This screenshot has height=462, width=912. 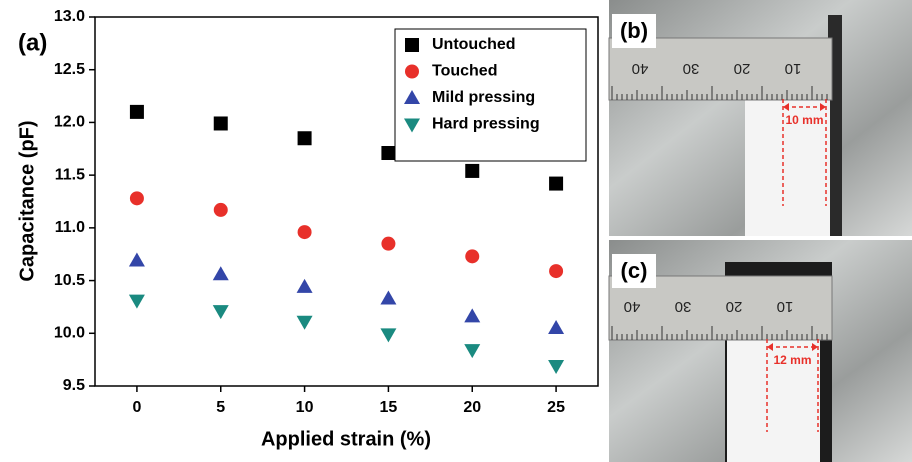 What do you see at coordinates (32, 42) in the screenshot?
I see `panel-label: (a)` at bounding box center [32, 42].